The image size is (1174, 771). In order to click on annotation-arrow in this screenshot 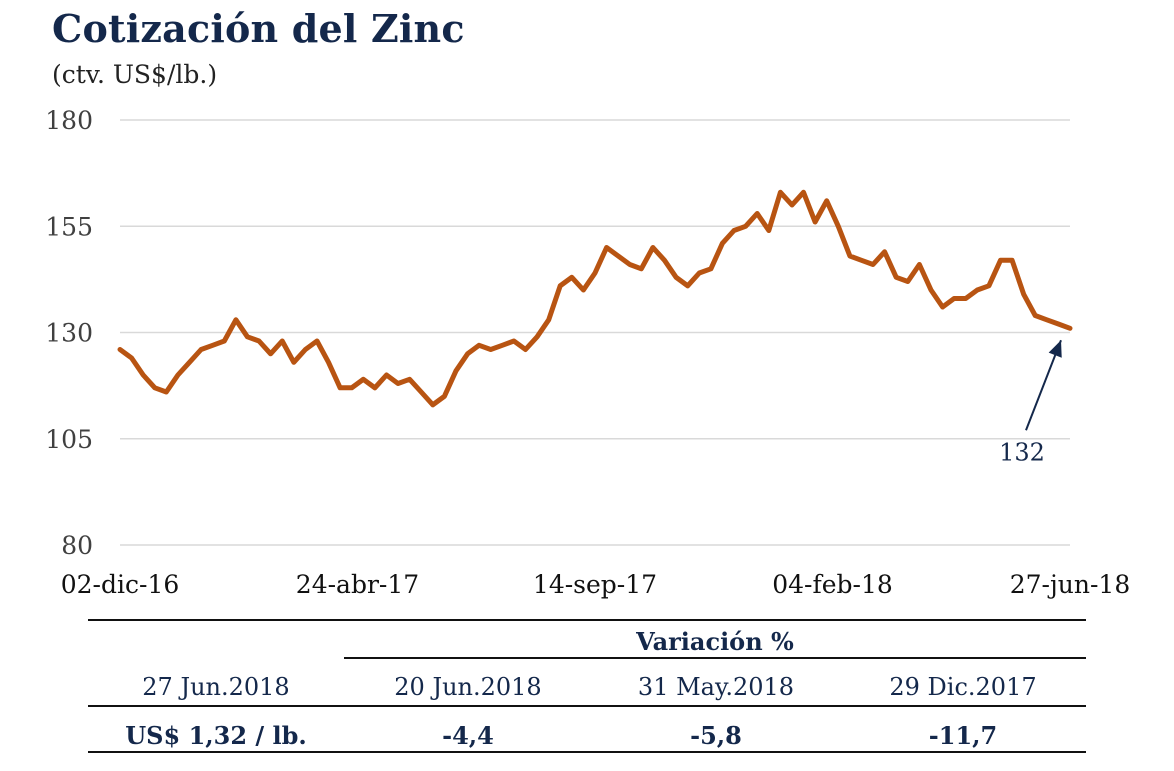, I will do `click(1043, 385)`.